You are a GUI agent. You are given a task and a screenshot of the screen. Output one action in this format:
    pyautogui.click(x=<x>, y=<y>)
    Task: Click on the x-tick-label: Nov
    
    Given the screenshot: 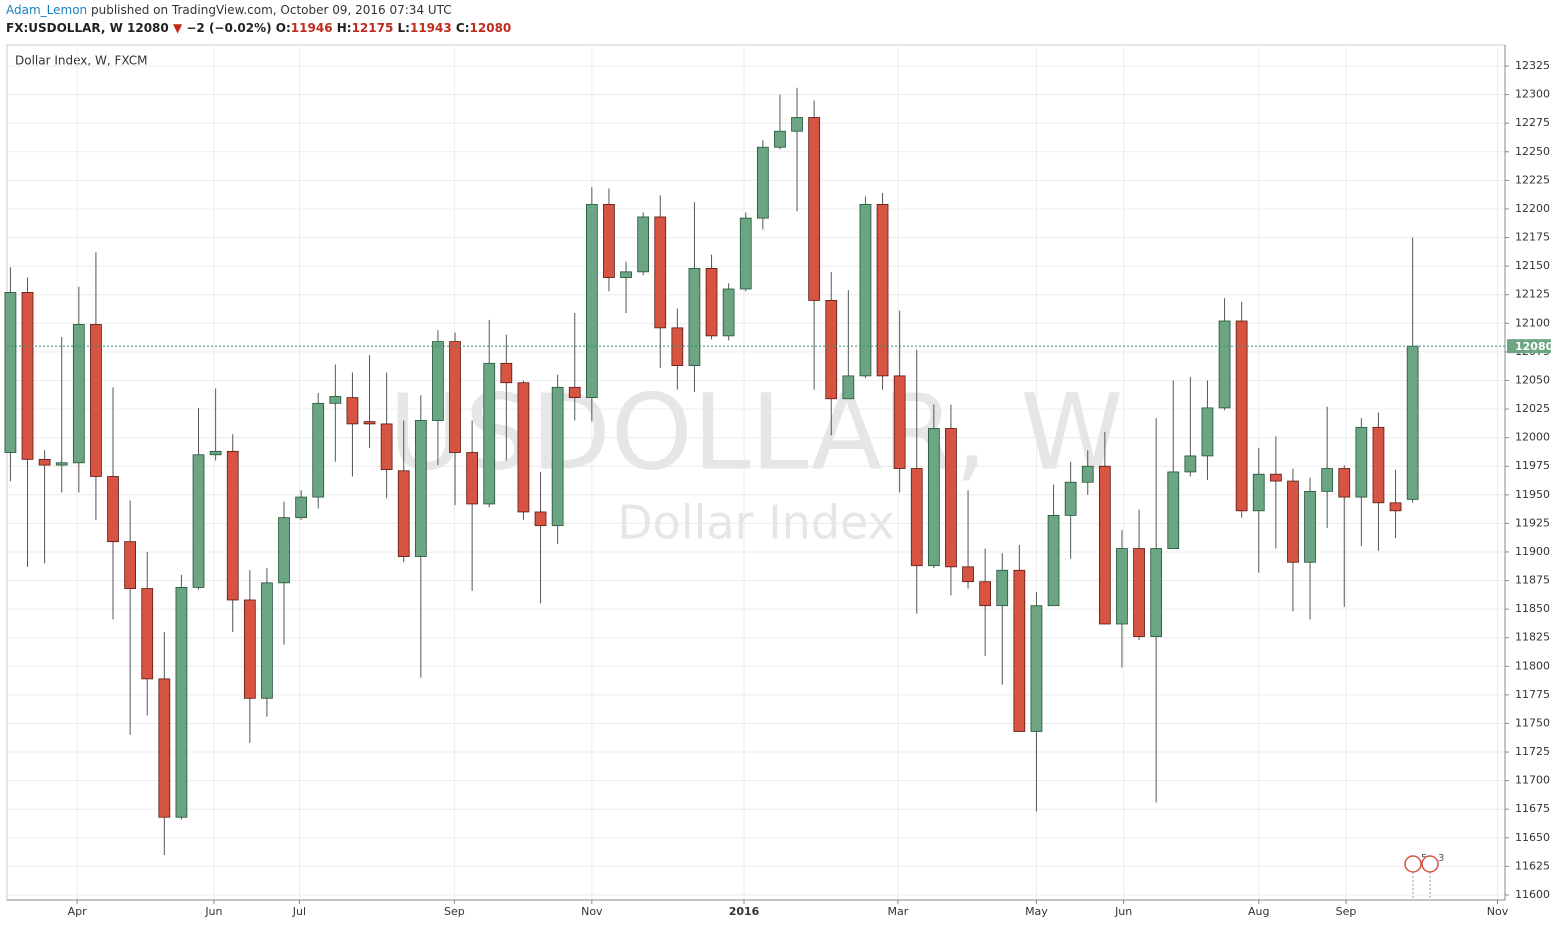 What is the action you would take?
    pyautogui.click(x=1498, y=911)
    